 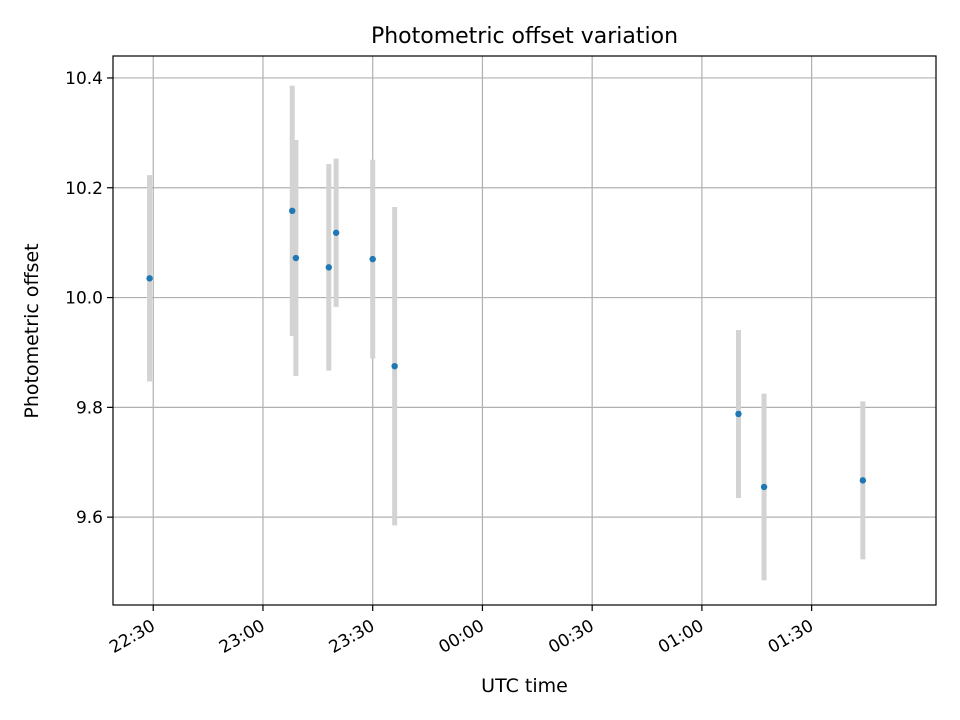 I want to click on y-tick-label: 9.8, so click(x=89, y=408).